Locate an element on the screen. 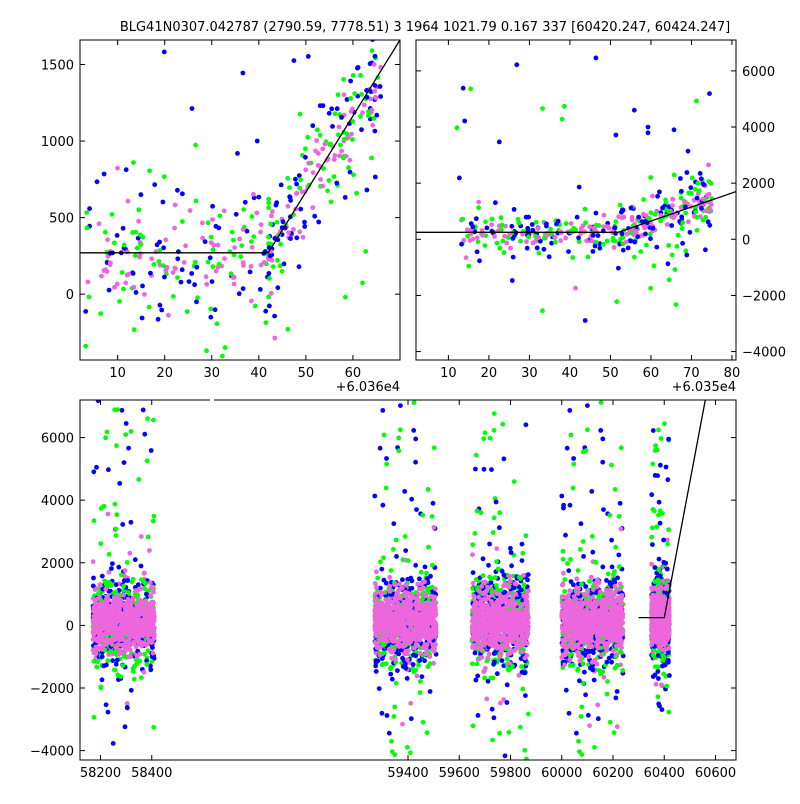  x-tick-label: 20 is located at coordinates (489, 373).